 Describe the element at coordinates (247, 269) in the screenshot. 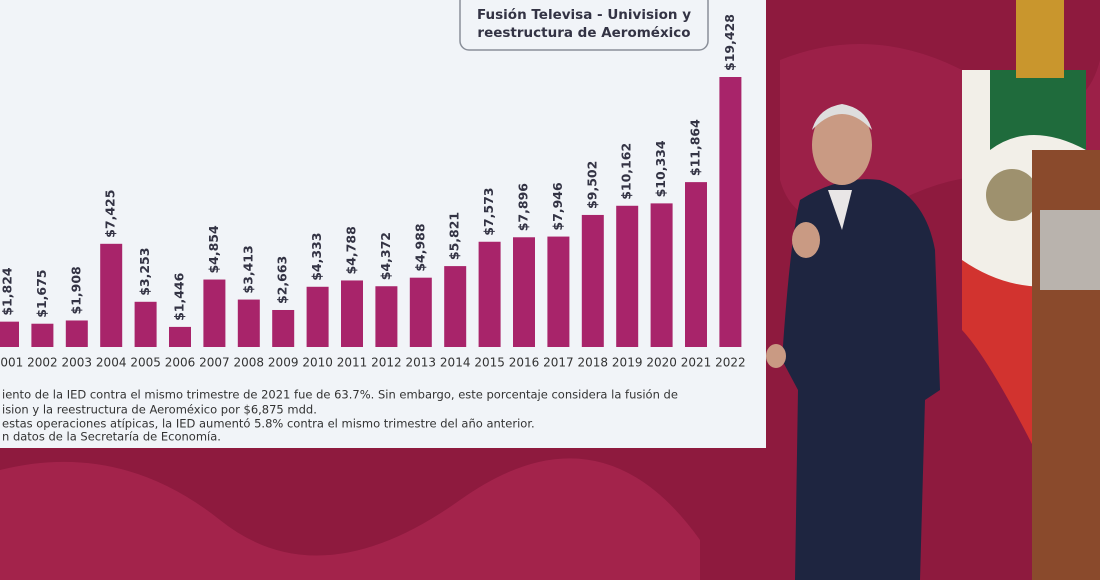

I see `value-label: $3,413` at that location.